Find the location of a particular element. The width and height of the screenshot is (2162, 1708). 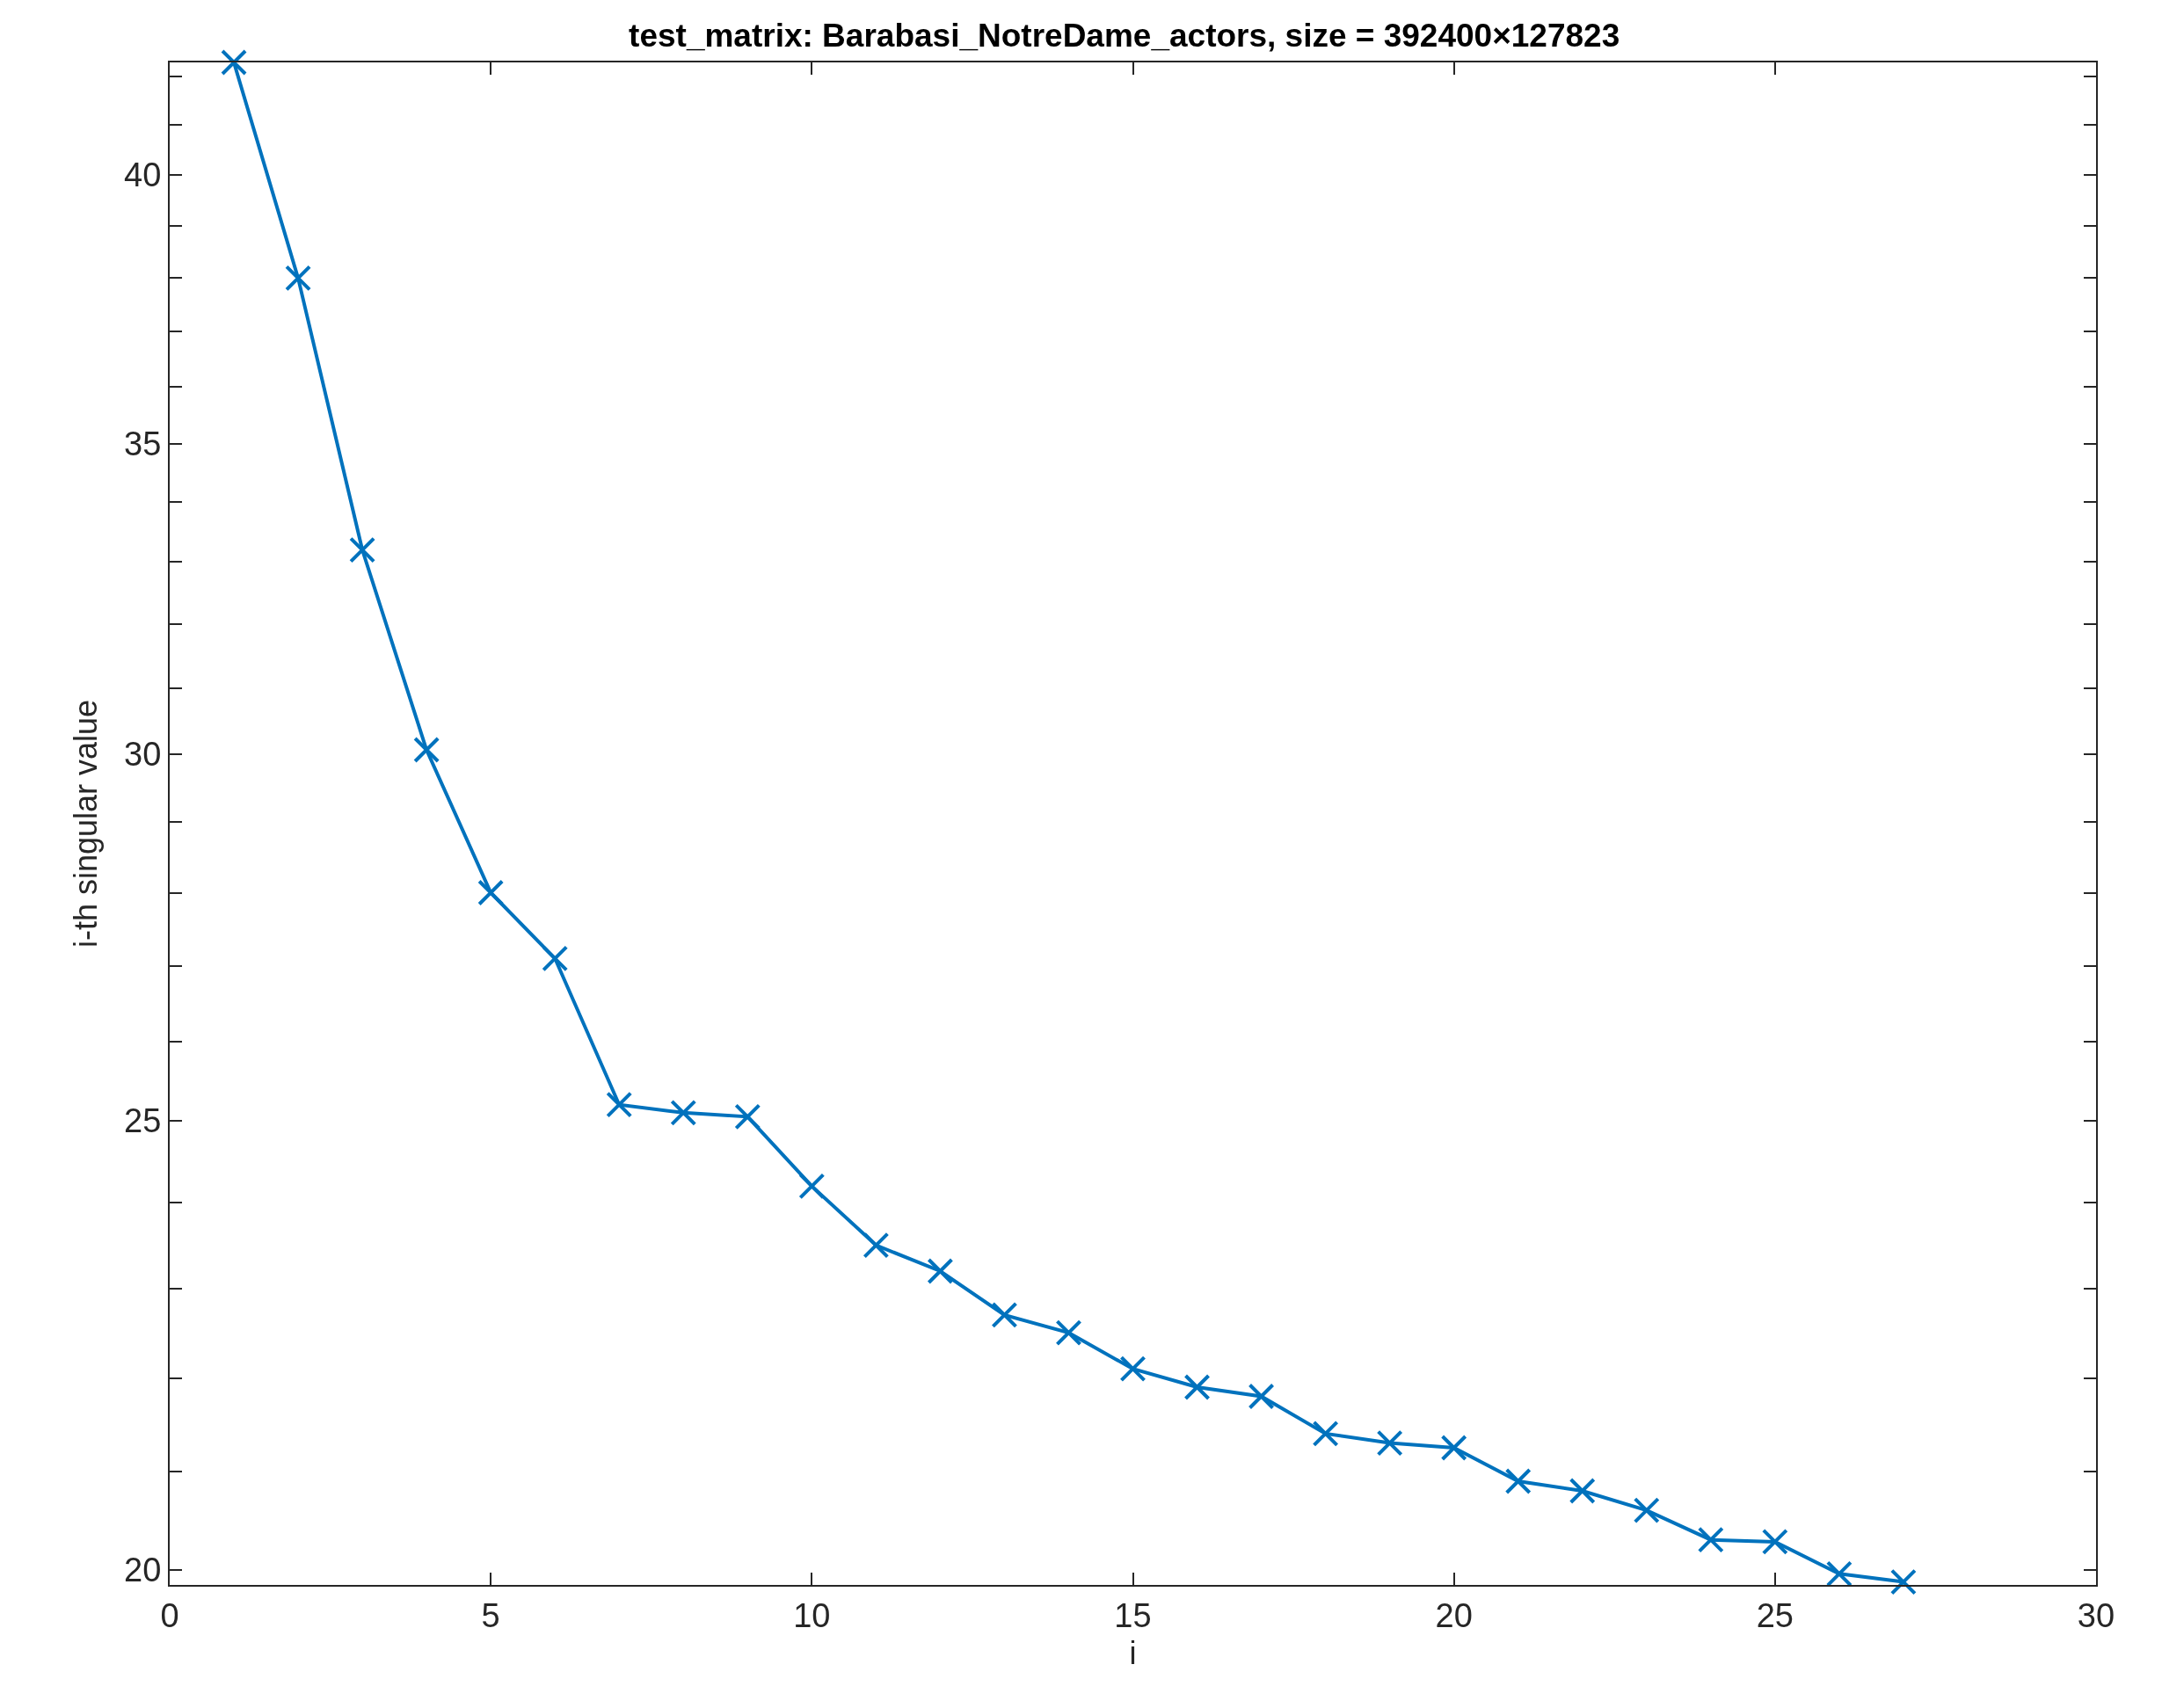

y-axis-title: i-th singular value is located at coordinates (85, 824).